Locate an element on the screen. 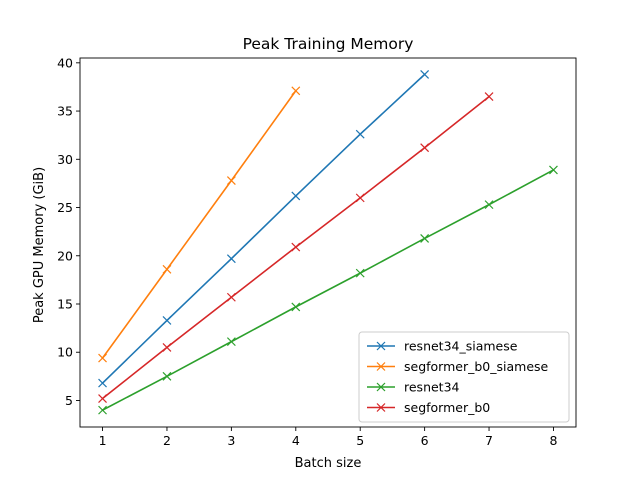  legend-label-resnet34_siamese: resnet34_siamese is located at coordinates (461, 346).